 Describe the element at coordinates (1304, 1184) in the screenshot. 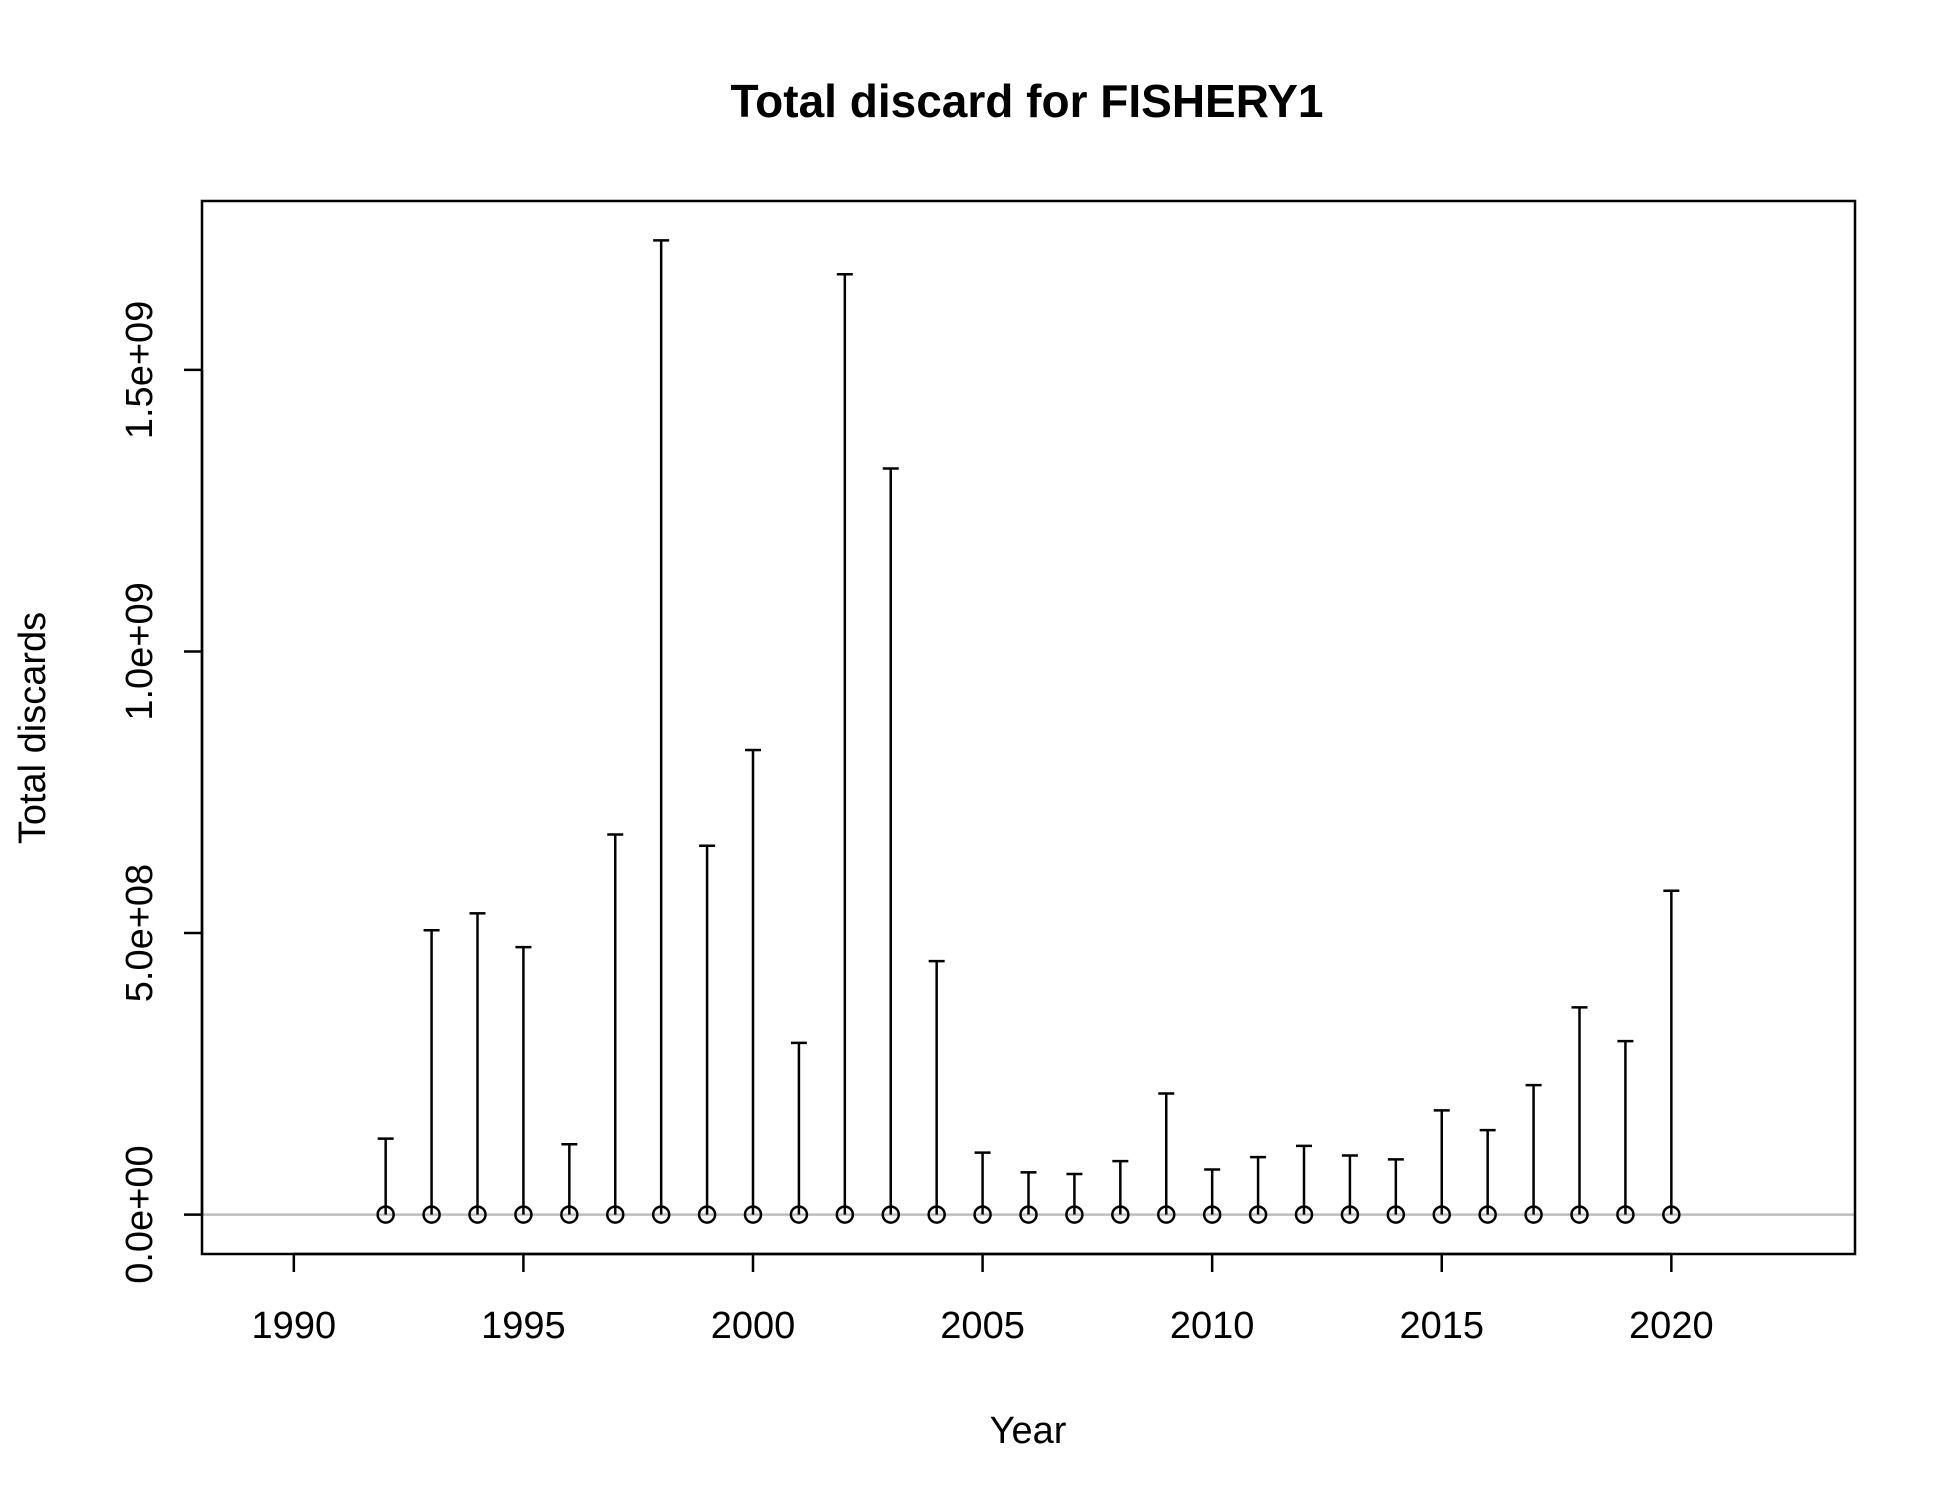

I see `data-point-2012` at that location.